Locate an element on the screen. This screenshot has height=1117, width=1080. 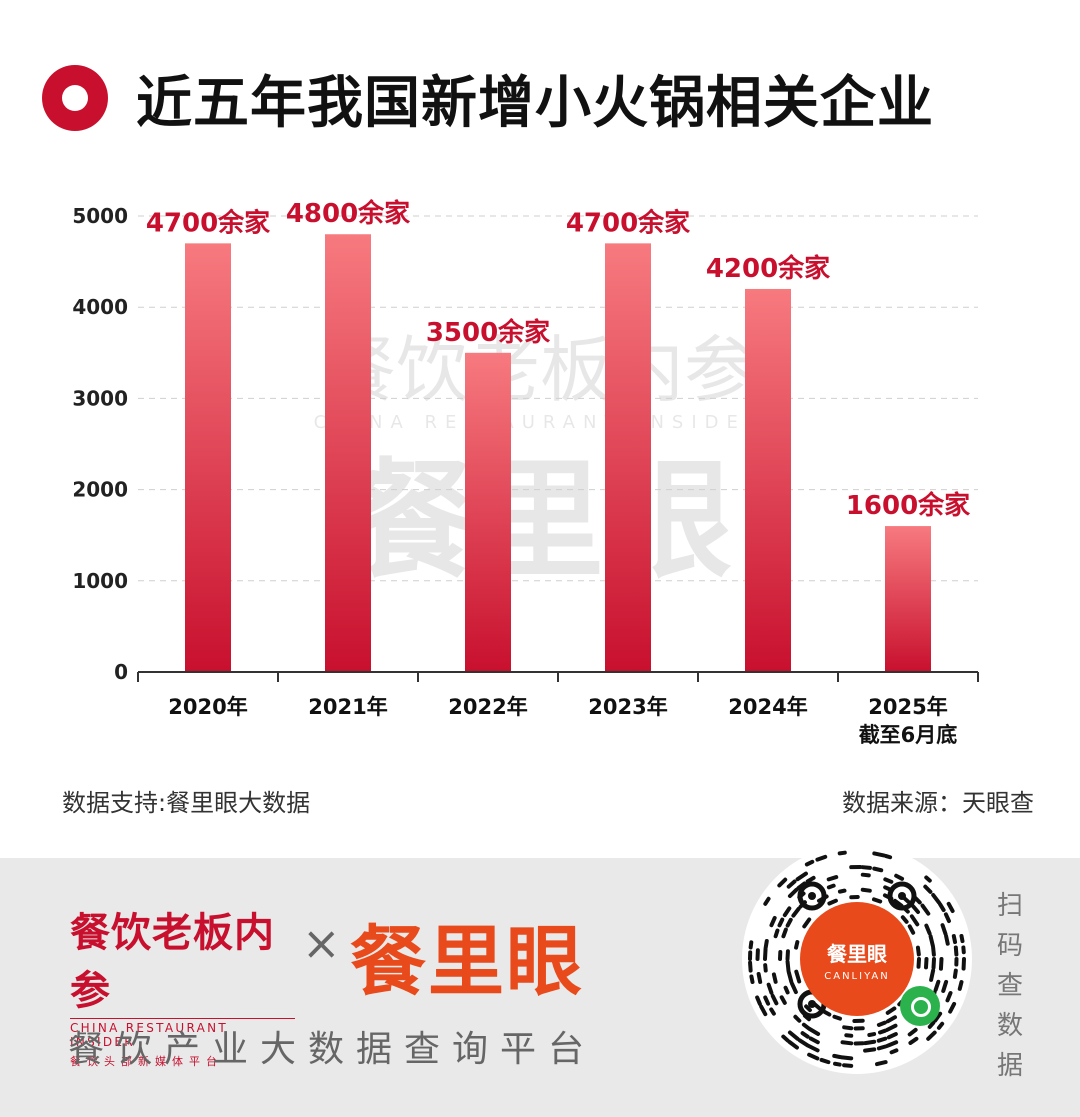
y-tick-label: 5000 is located at coordinates (100, 216).